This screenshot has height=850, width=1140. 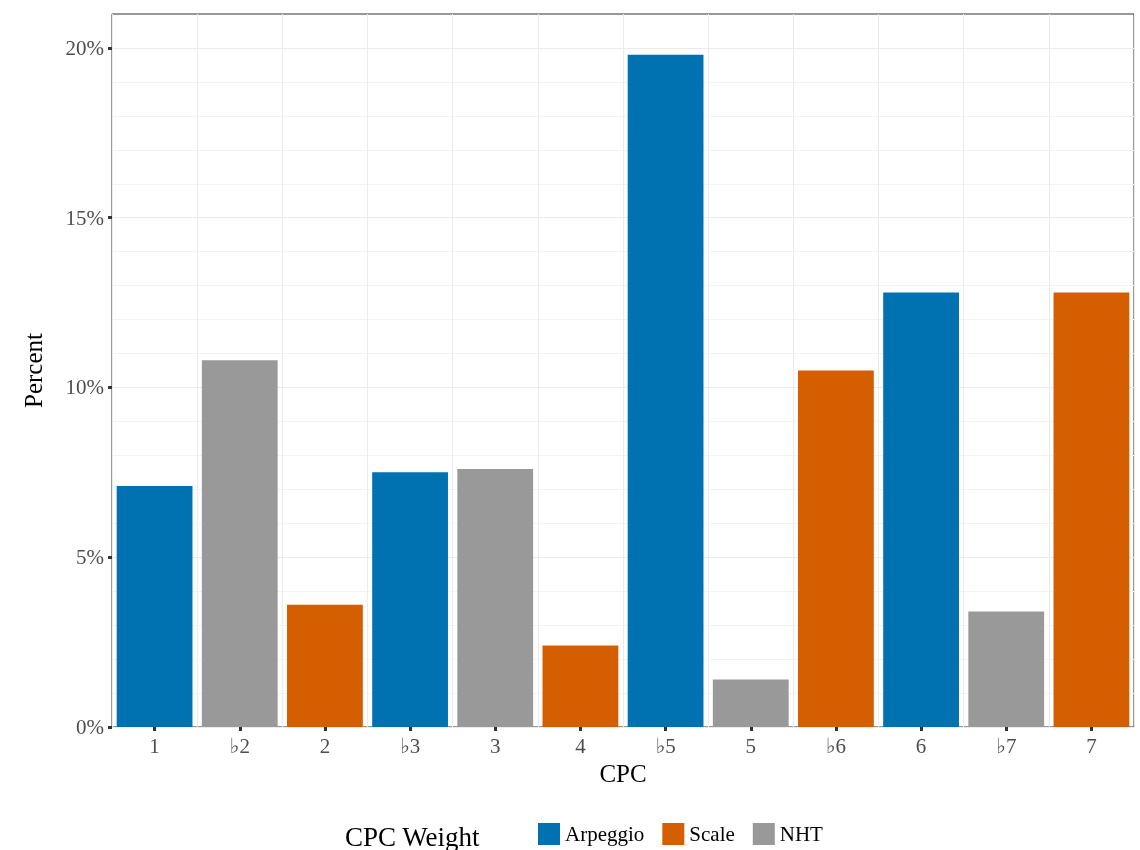 I want to click on x-tick-label: 5, so click(x=750, y=745).